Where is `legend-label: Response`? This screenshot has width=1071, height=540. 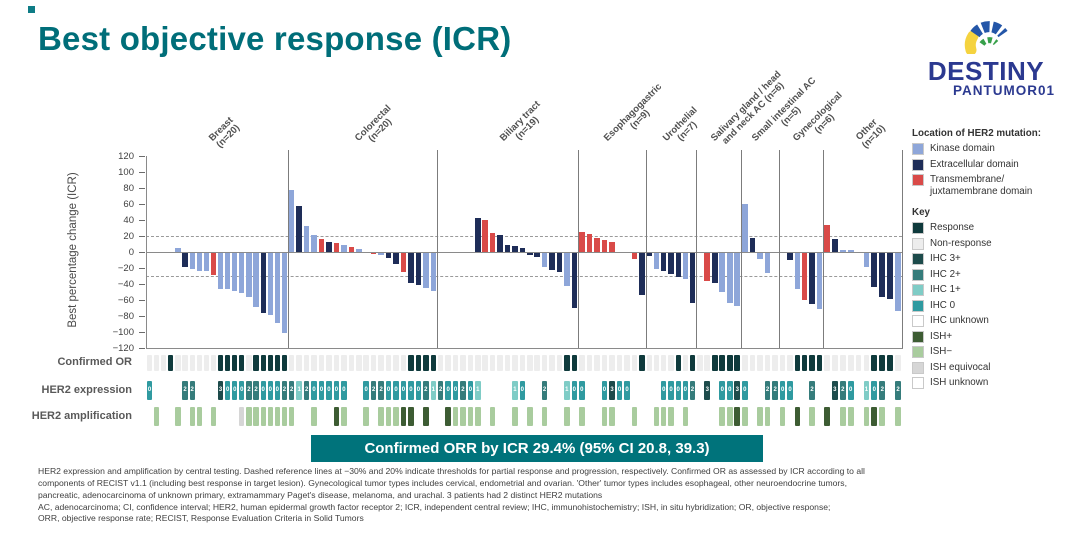
legend-label: Response is located at coordinates (952, 227).